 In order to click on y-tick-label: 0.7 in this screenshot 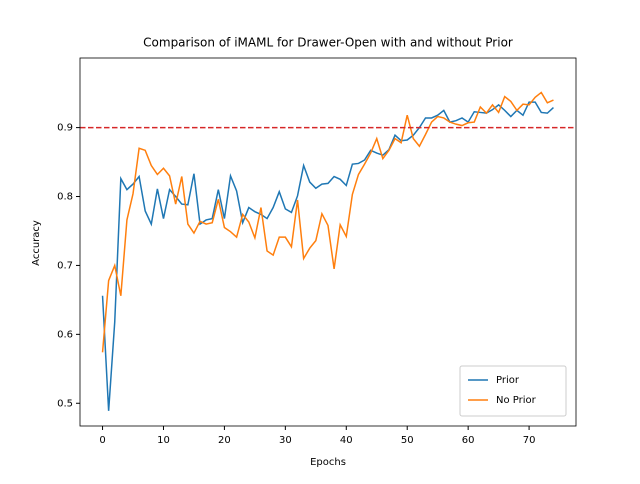, I will do `click(65, 265)`.